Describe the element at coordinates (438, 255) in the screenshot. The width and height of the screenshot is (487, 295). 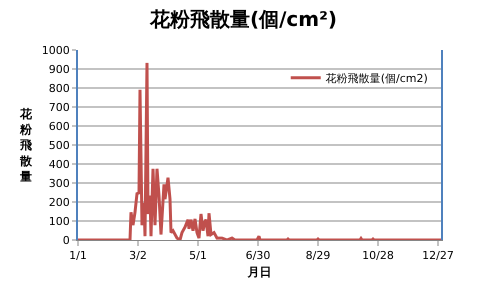
I see `x-tick-label: 12/27` at that location.